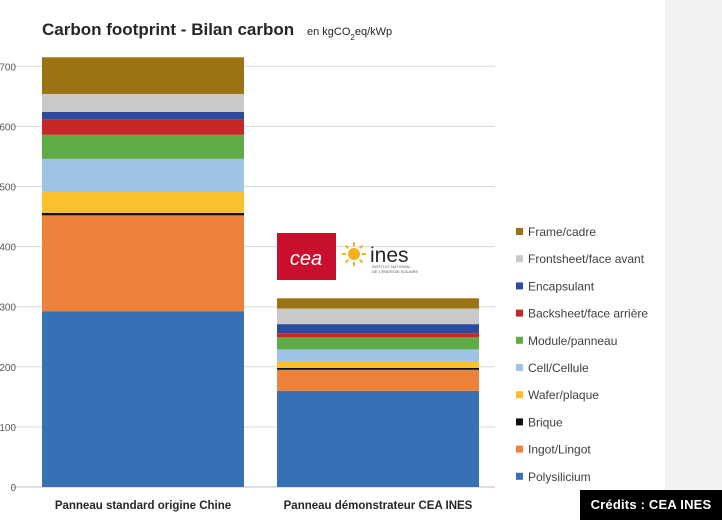 This screenshot has height=520, width=722. I want to click on legend-item: Backsheet/face arrière, so click(582, 314).